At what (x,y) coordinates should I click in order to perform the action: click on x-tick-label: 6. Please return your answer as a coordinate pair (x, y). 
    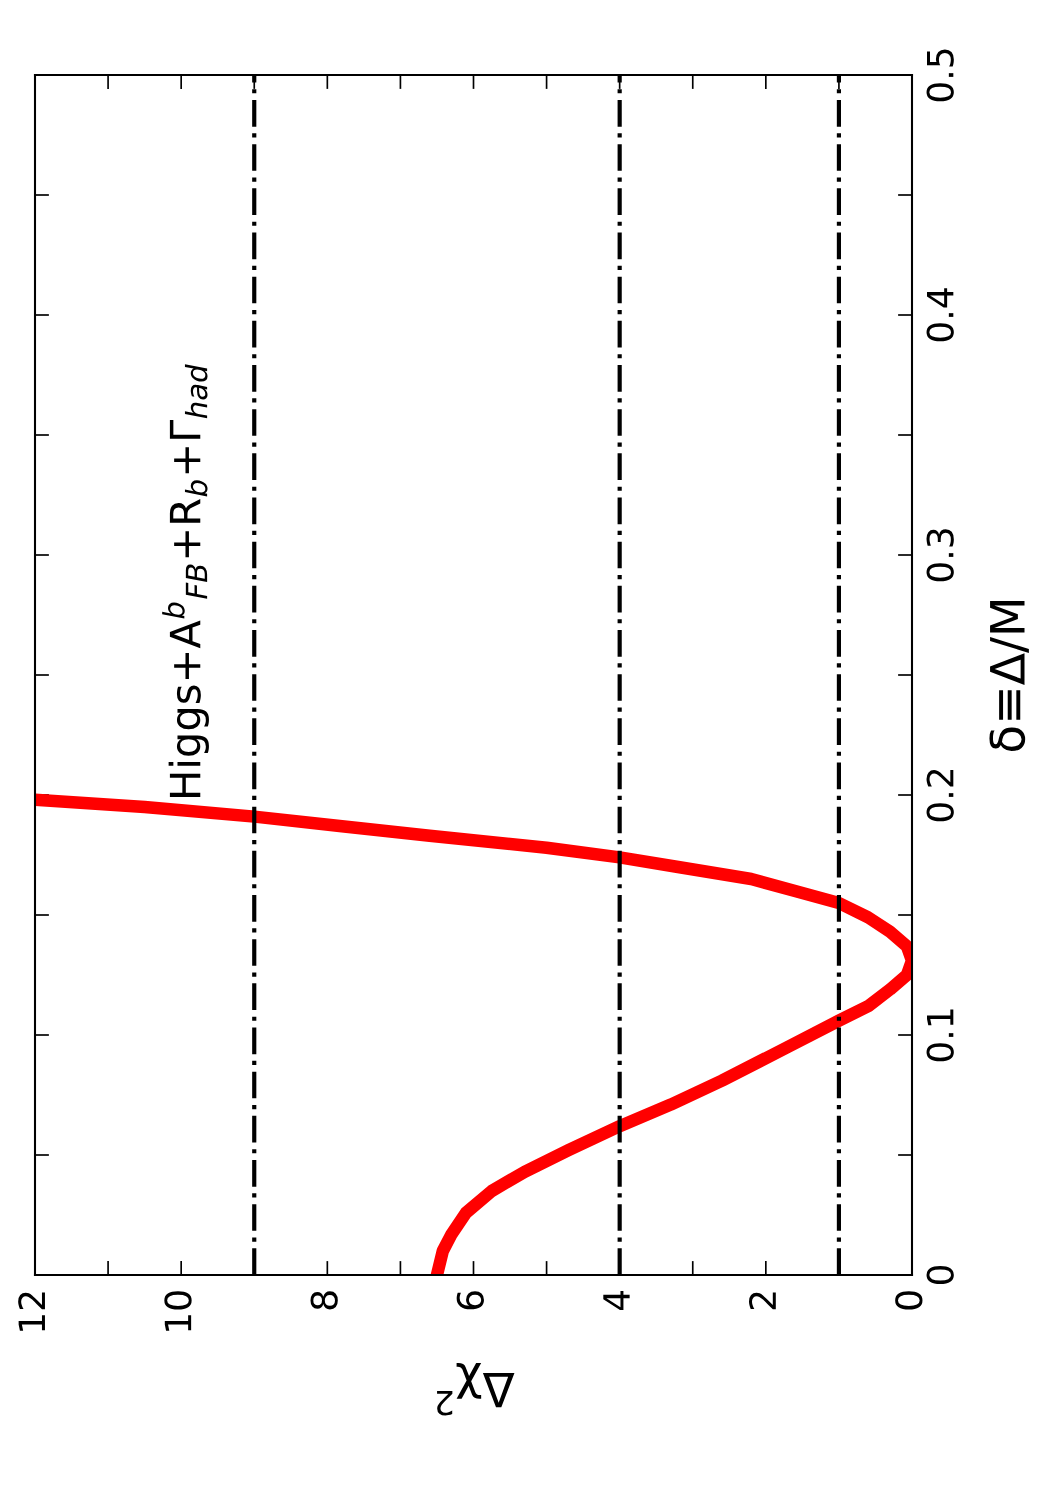
    Looking at the image, I should click on (470, 1300).